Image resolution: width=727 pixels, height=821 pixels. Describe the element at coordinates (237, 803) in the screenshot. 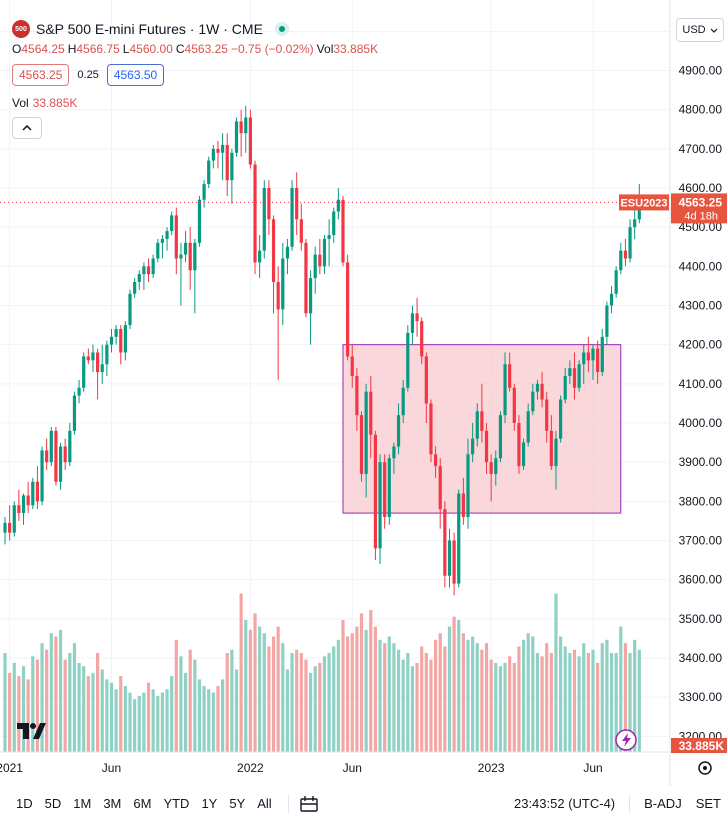

I see `timeframe-button: 5Y` at that location.